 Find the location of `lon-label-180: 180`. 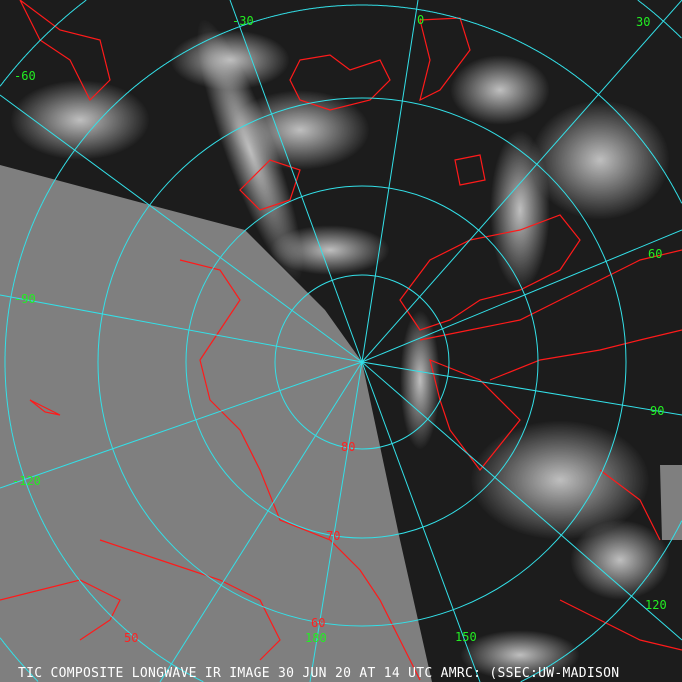

lon-label-180: 180 is located at coordinates (316, 638).